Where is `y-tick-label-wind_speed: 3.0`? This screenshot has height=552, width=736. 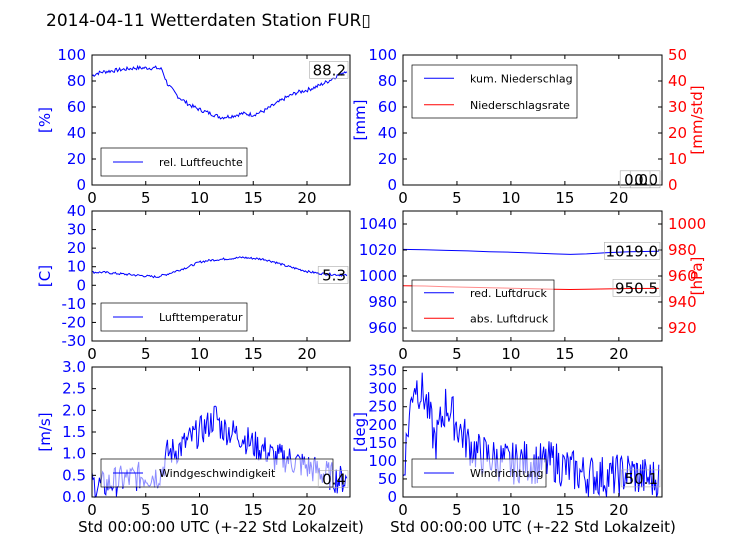 y-tick-label-wind_speed: 3.0 is located at coordinates (74, 367).